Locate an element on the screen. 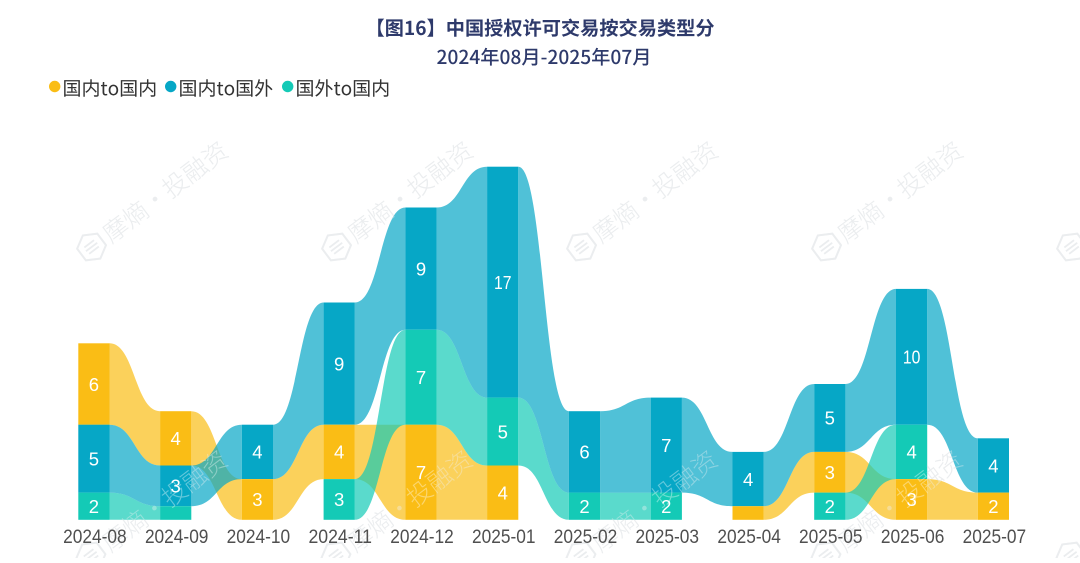 Image resolution: width=1080 pixels, height=563 pixels. svg-text: 2024-08 is located at coordinates (95, 537).